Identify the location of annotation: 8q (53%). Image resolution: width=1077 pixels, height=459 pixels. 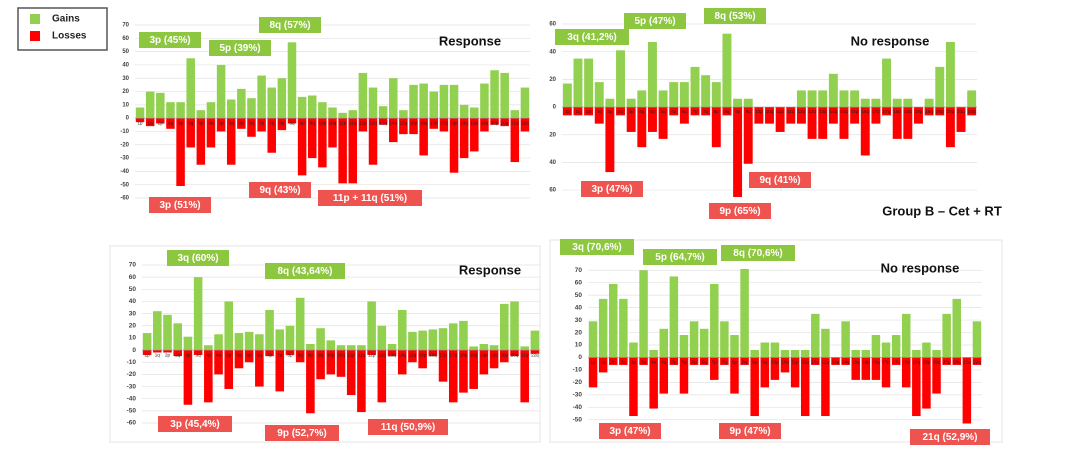
(734, 16).